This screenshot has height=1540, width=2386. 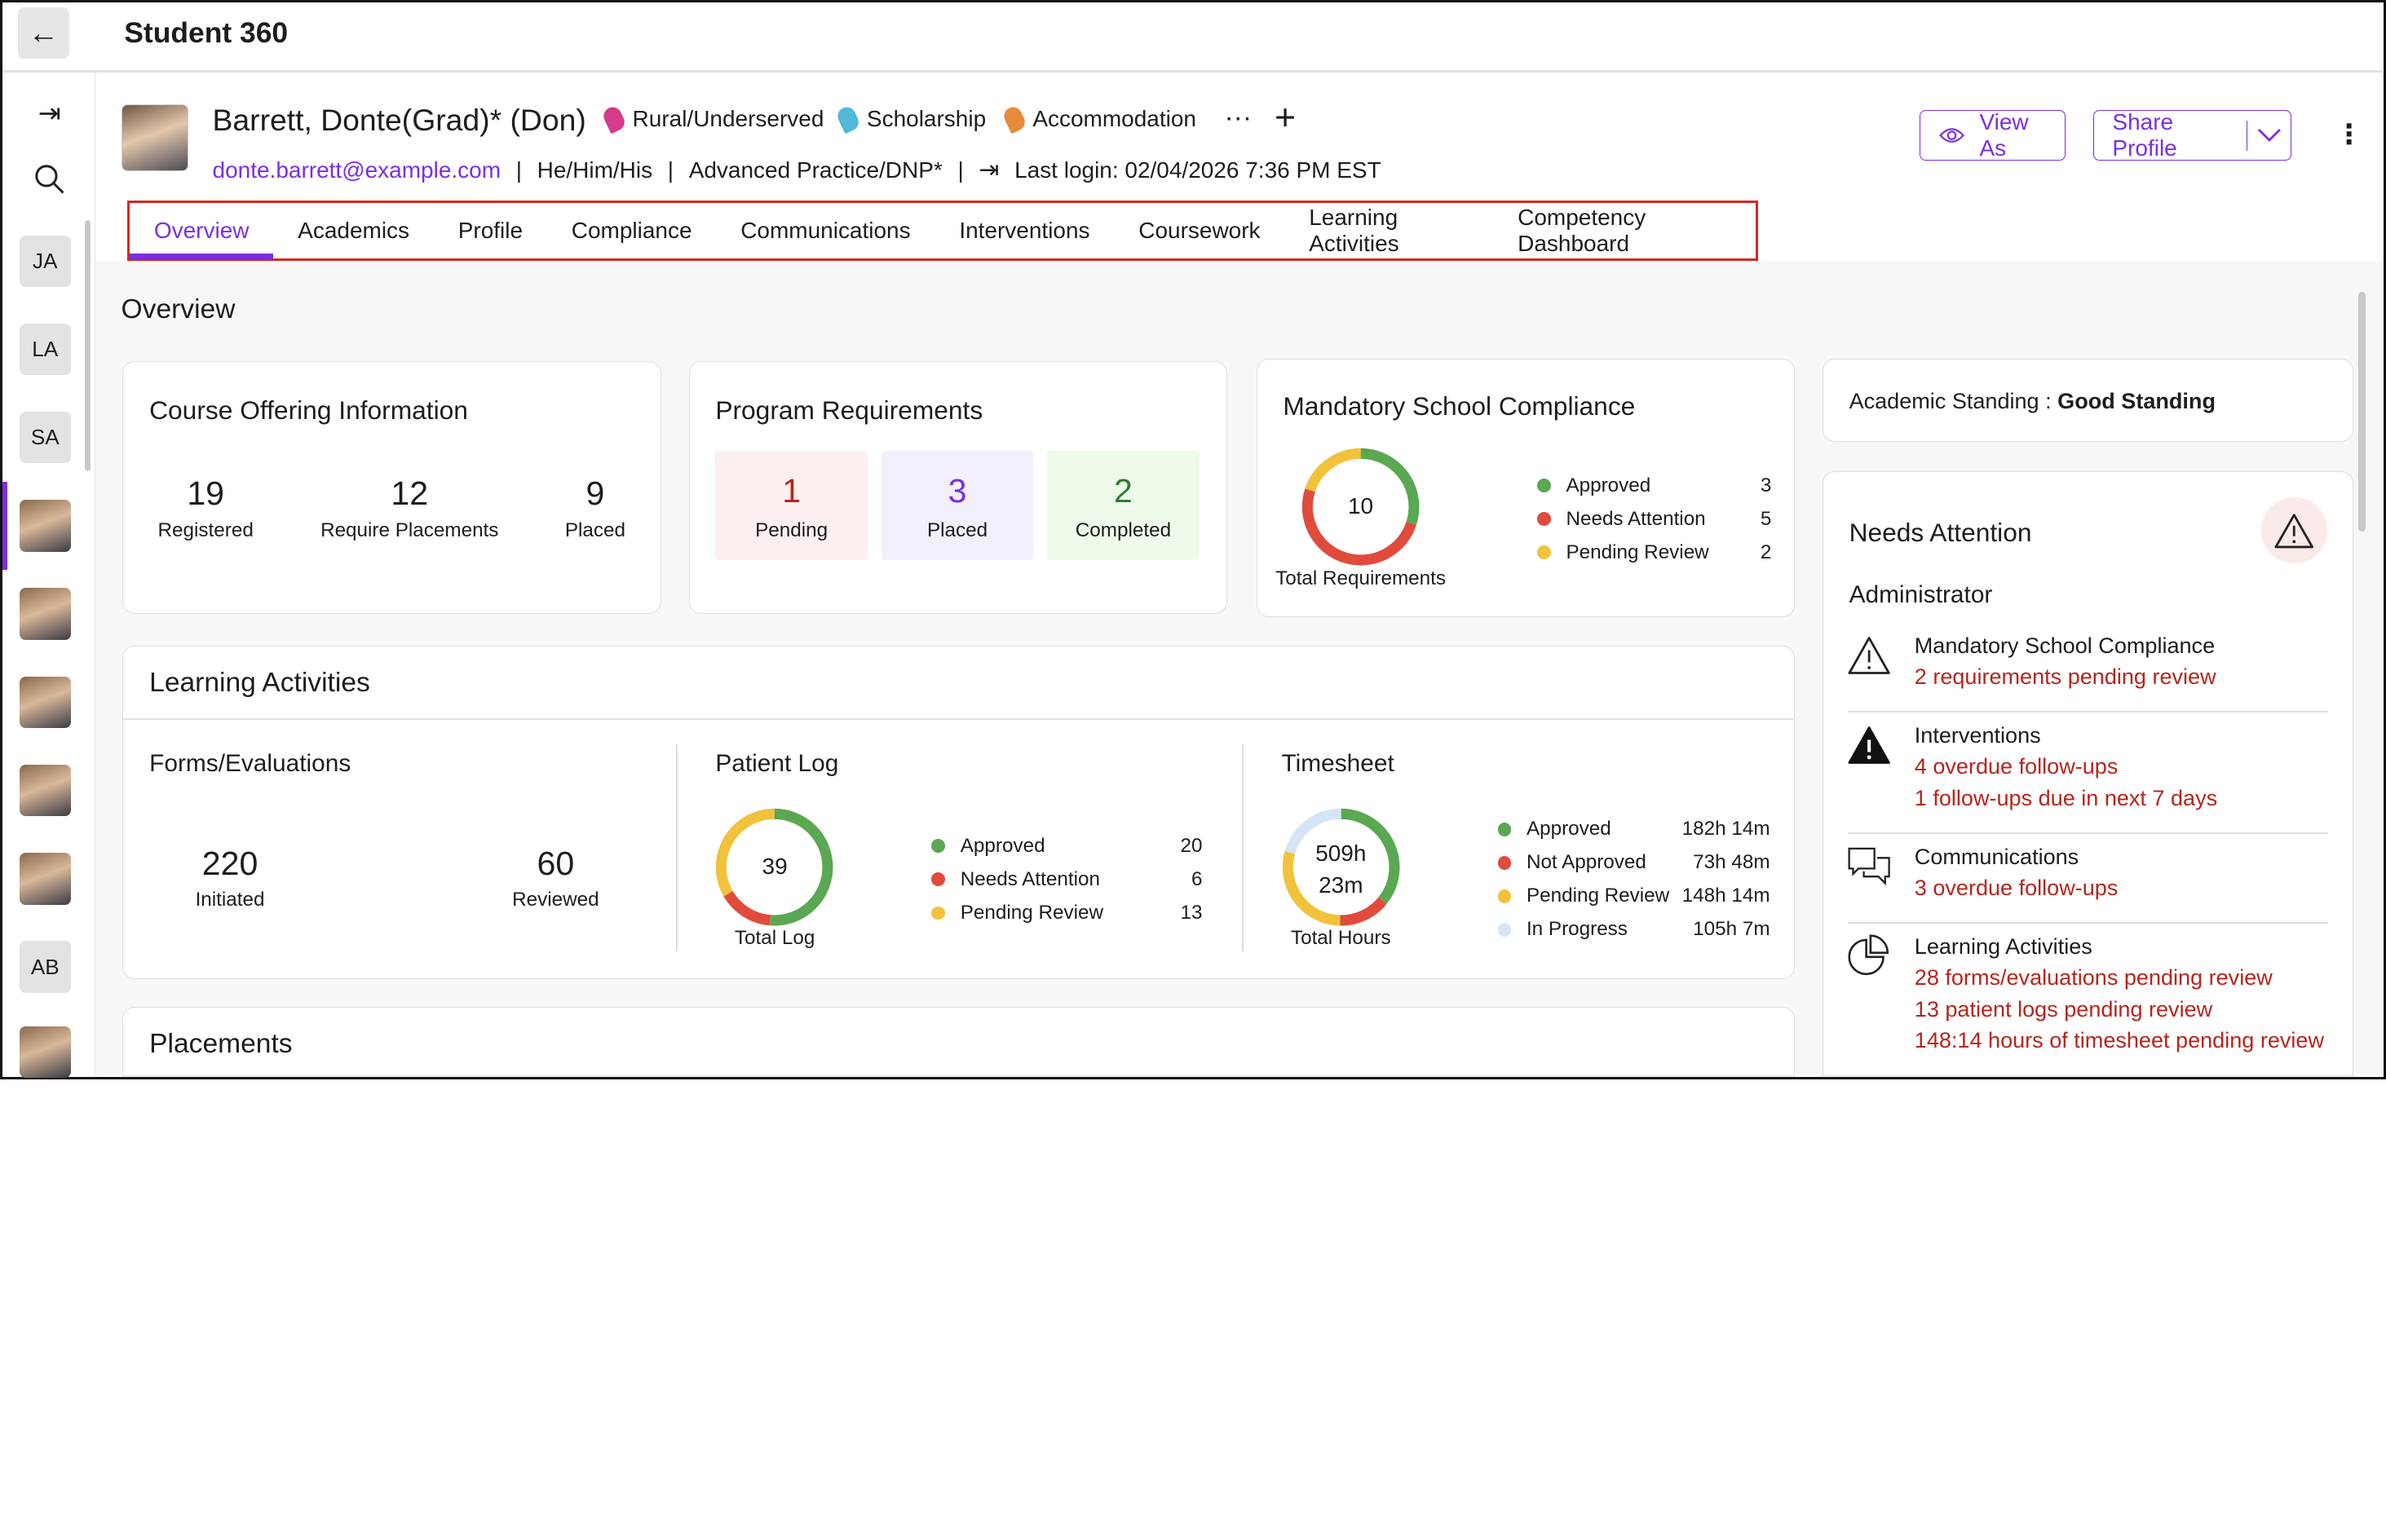 I want to click on tag-label: Rural/Underserved, so click(x=728, y=118).